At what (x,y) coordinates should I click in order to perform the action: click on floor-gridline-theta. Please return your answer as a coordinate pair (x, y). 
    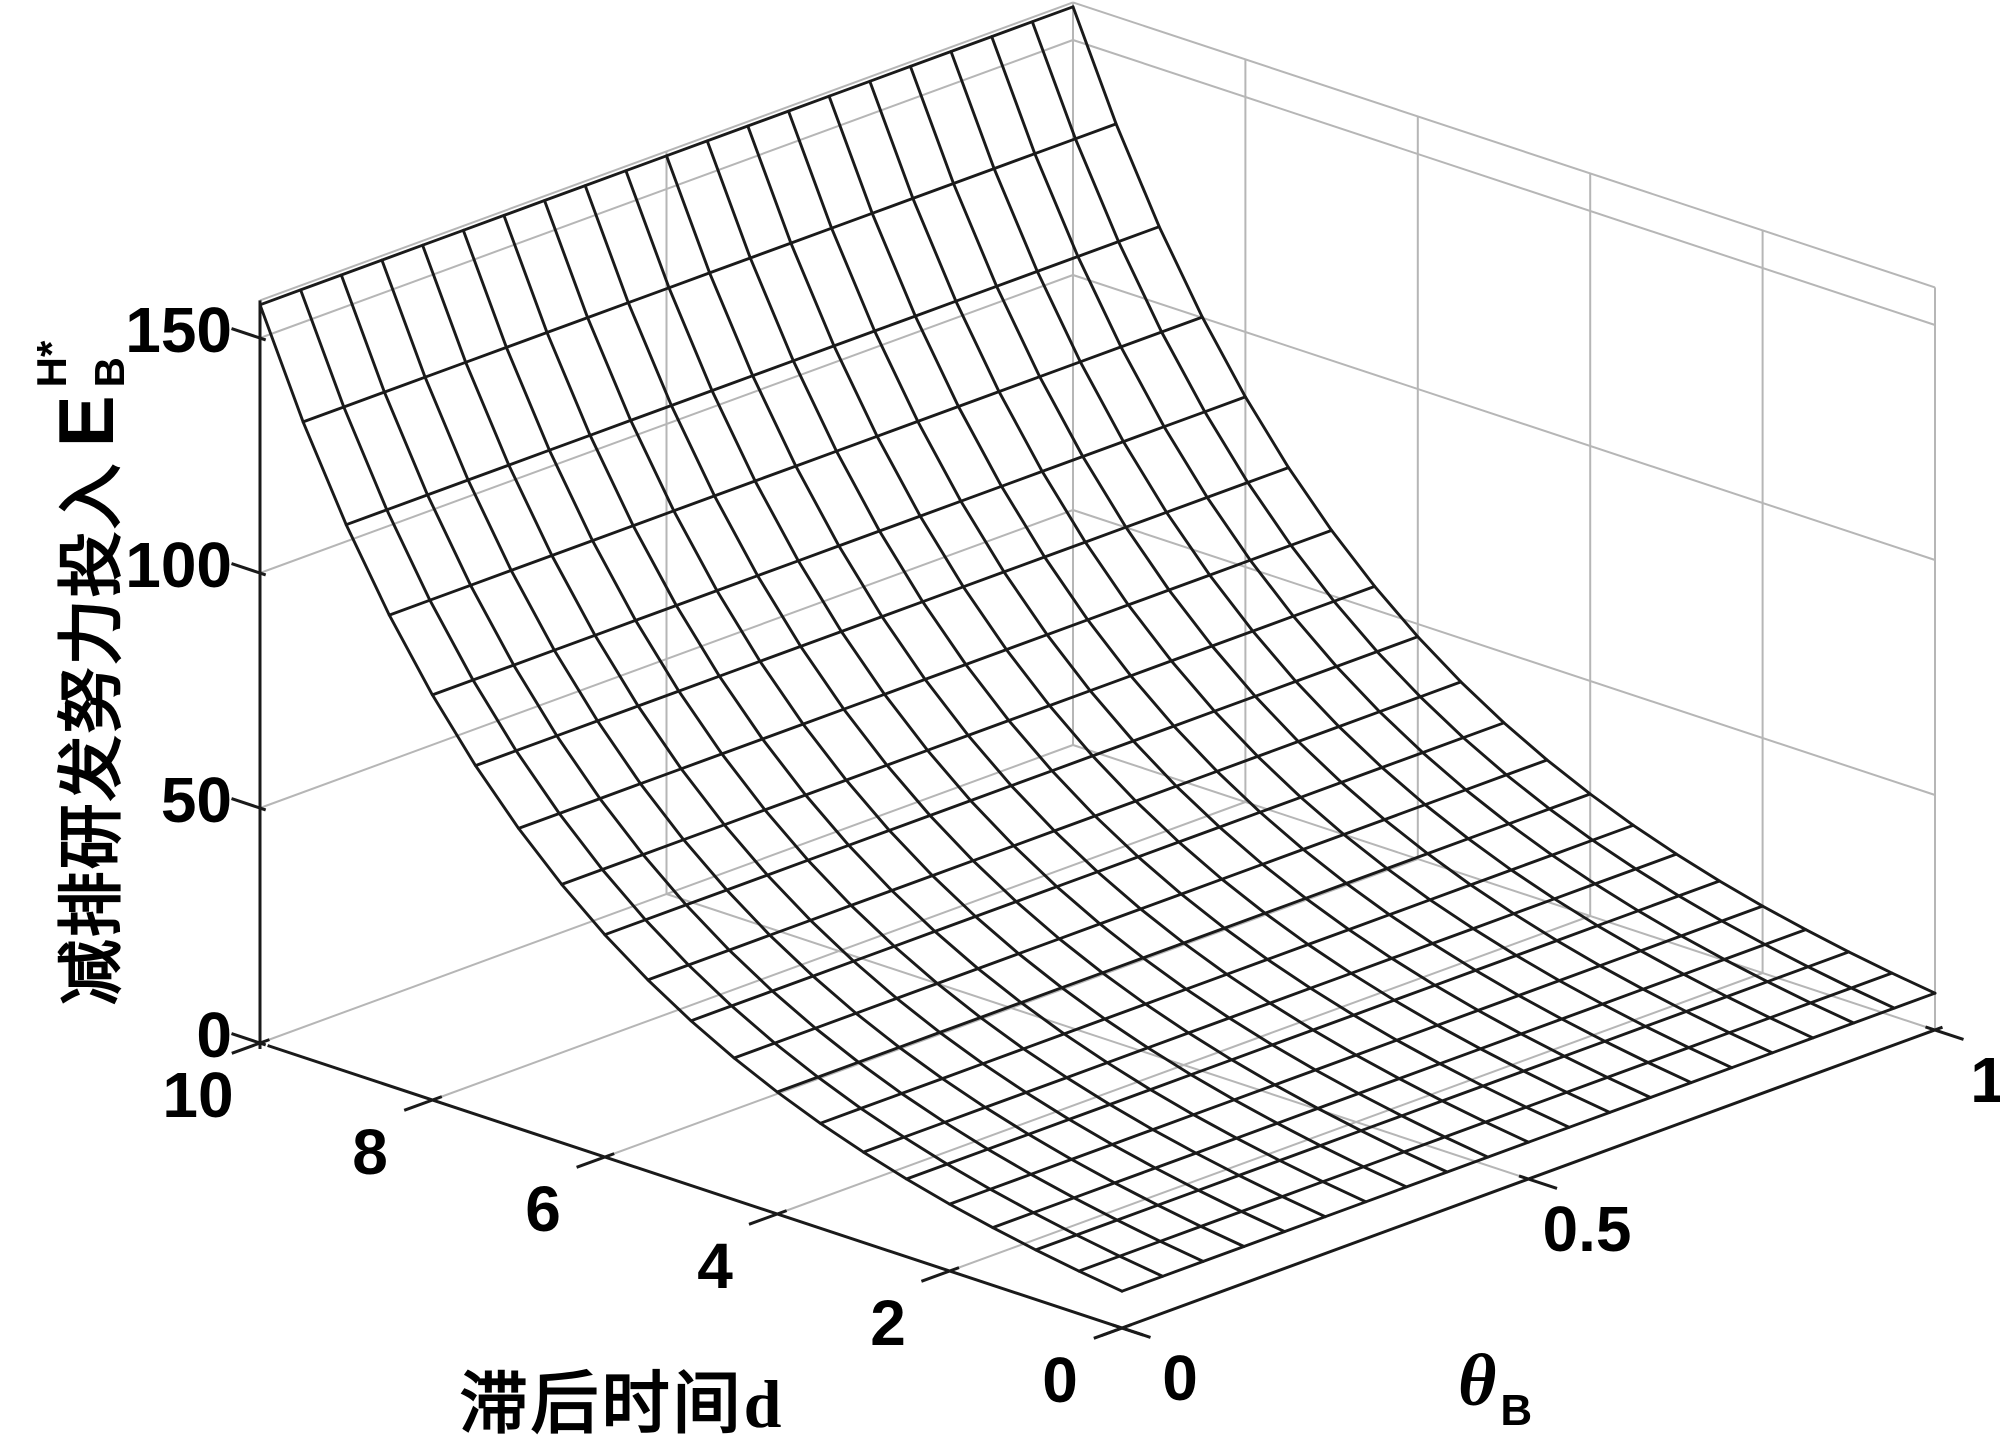
    Looking at the image, I should click on (1097, 1036).